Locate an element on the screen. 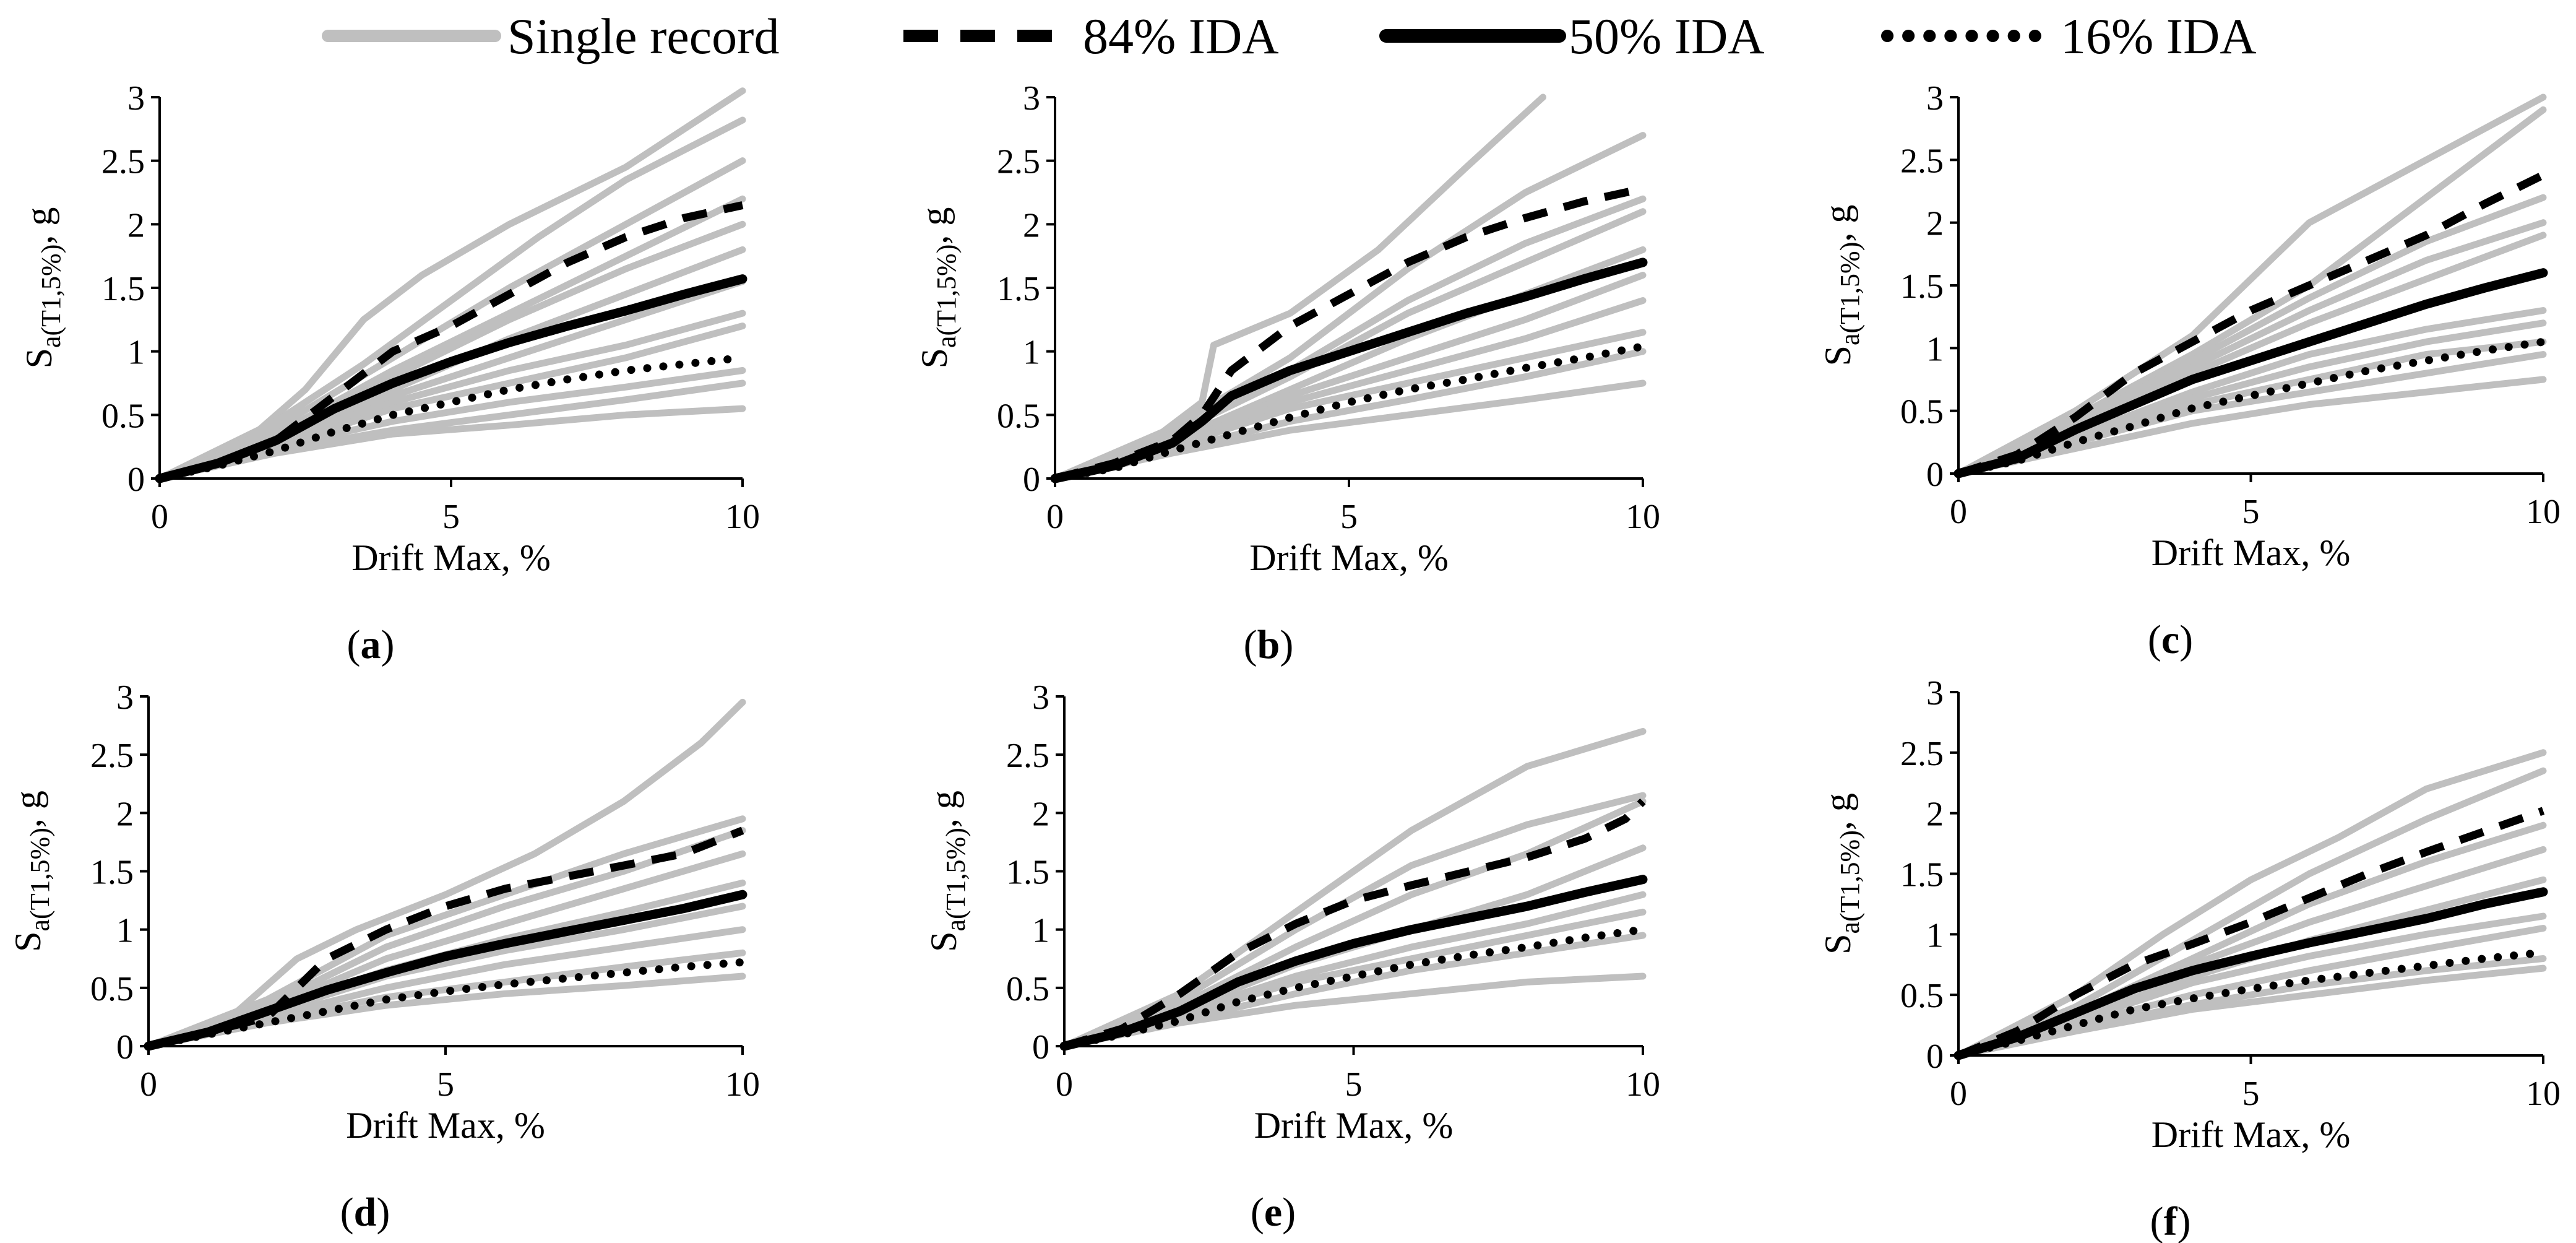 The width and height of the screenshot is (2576, 1243). chart-a-y-tick-label: 3 is located at coordinates (136, 99).